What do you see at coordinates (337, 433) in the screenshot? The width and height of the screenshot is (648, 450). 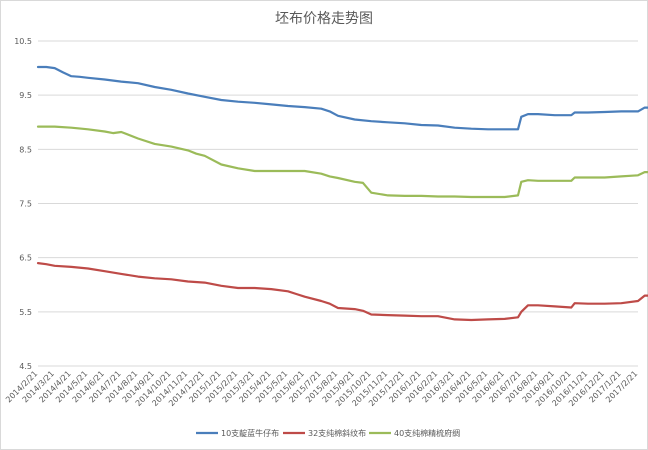 I see `legend-label: 32支纯棉斜纹布` at bounding box center [337, 433].